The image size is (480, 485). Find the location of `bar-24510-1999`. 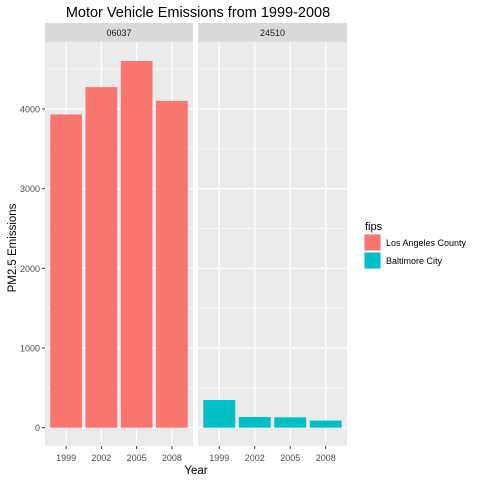

bar-24510-1999 is located at coordinates (219, 414).